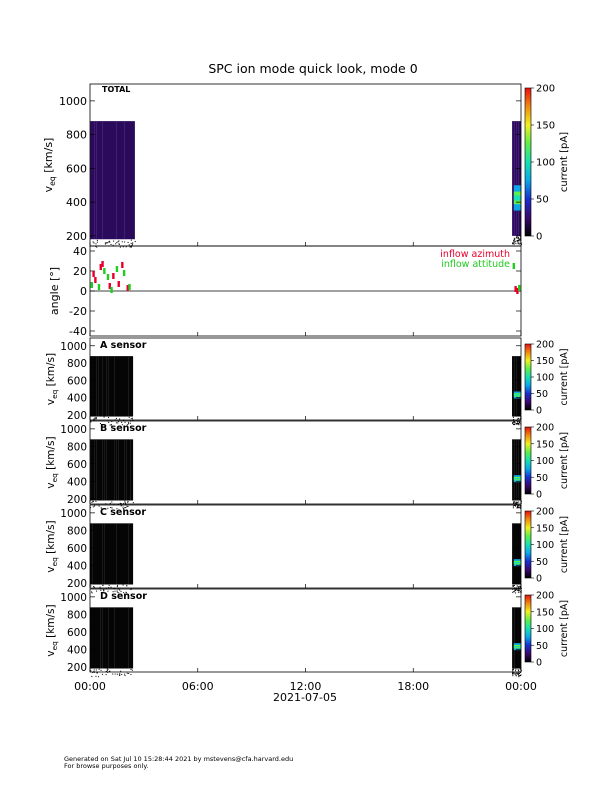 The image size is (612, 792). I want to click on legend-entry: inflow attitude, so click(475, 264).